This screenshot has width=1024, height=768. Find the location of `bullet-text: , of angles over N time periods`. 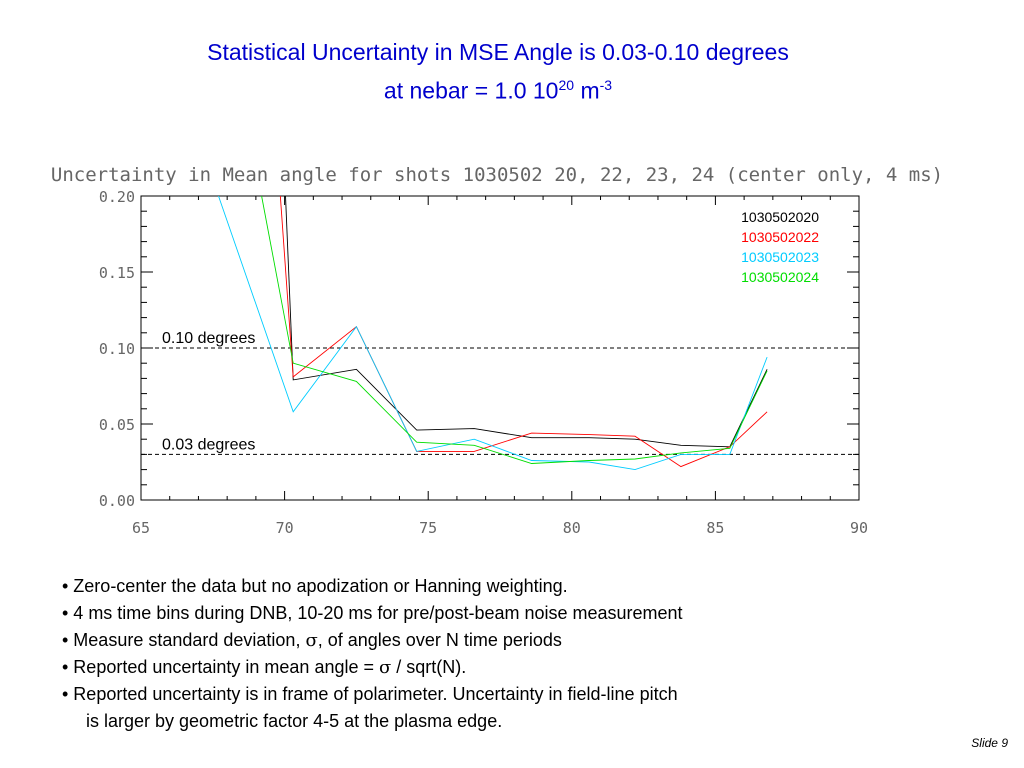

bullet-text: , of angles over N time periods is located at coordinates (439, 640).